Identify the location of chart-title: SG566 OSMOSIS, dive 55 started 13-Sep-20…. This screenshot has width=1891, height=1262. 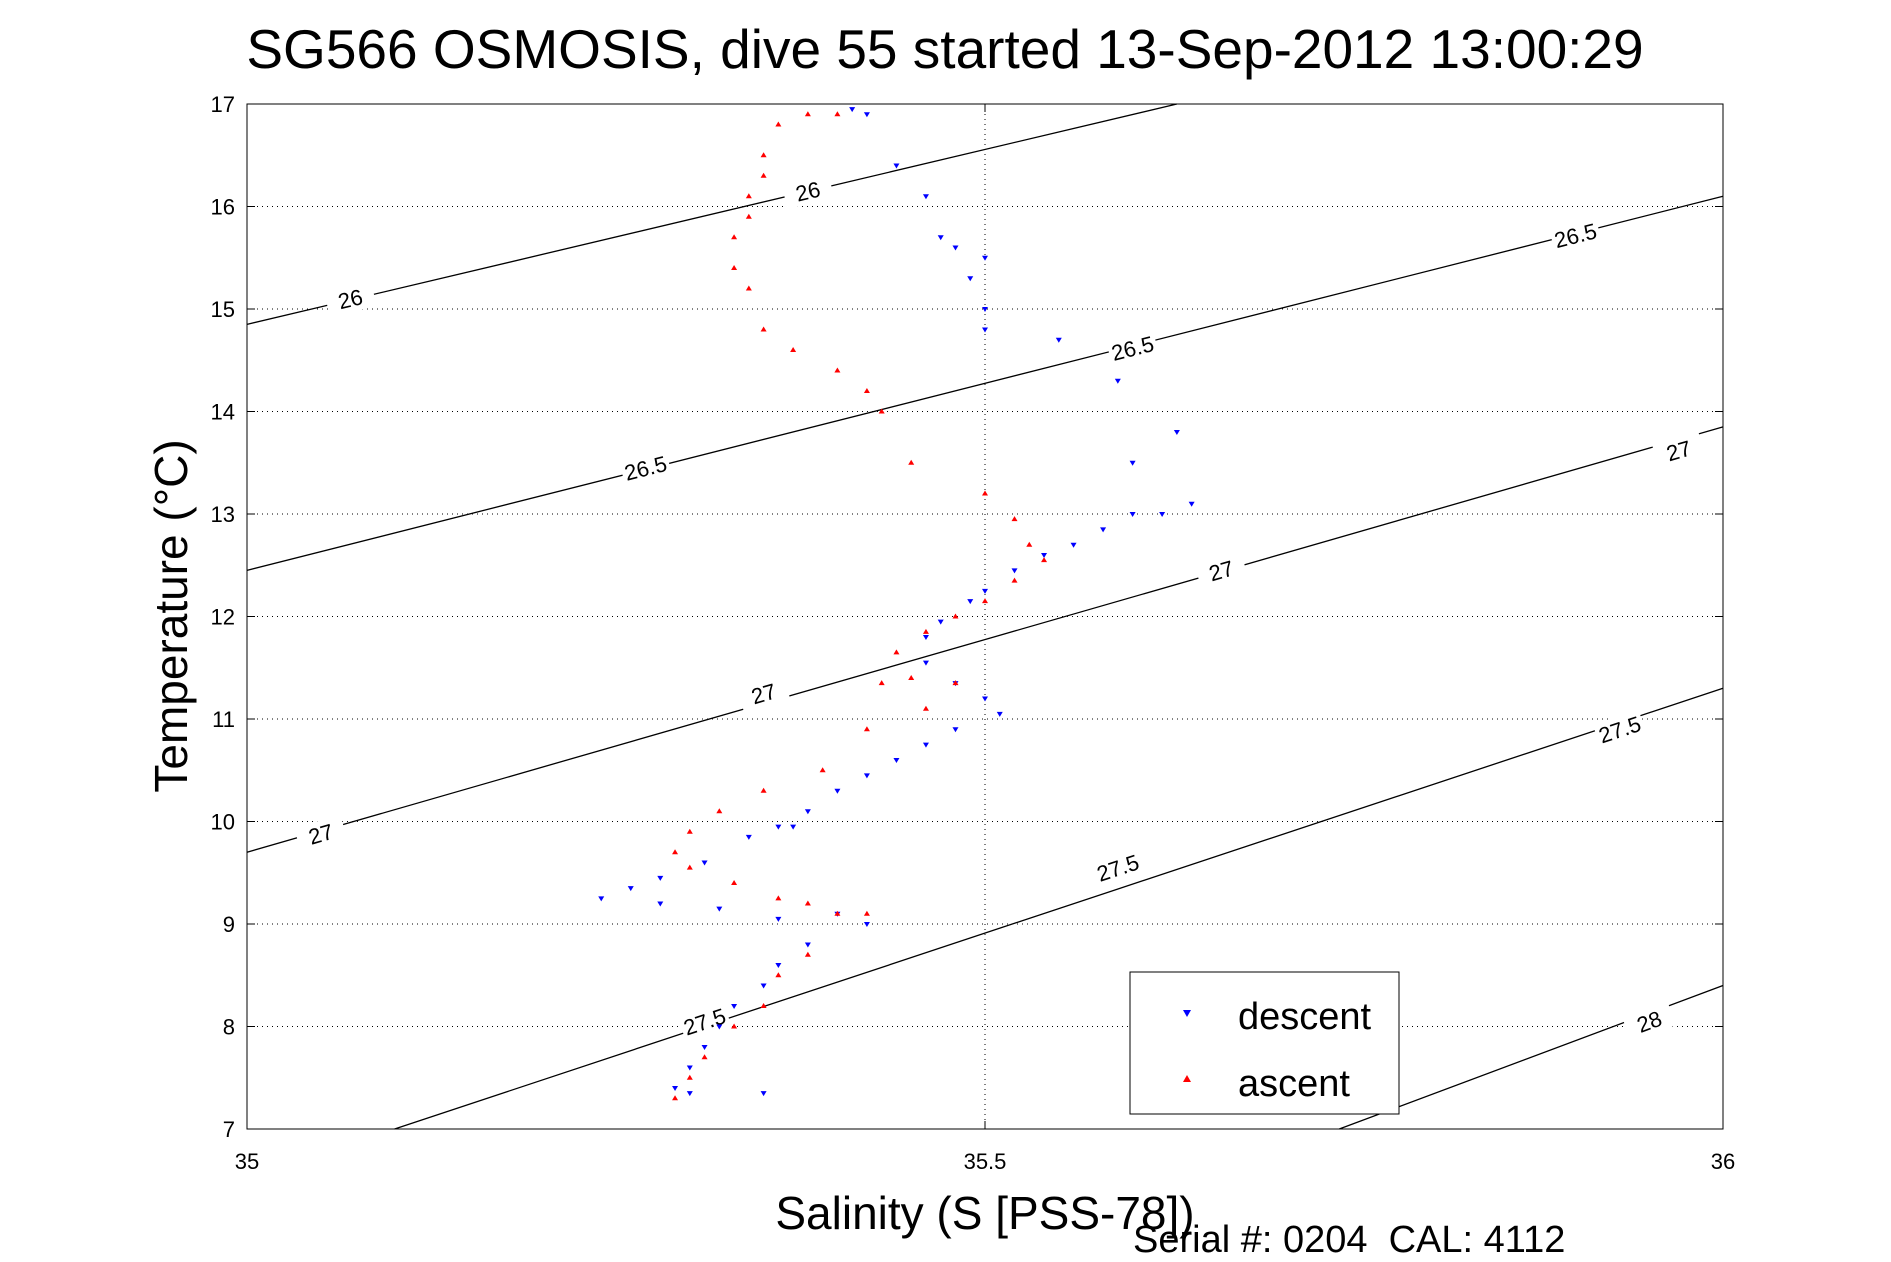
(944, 49).